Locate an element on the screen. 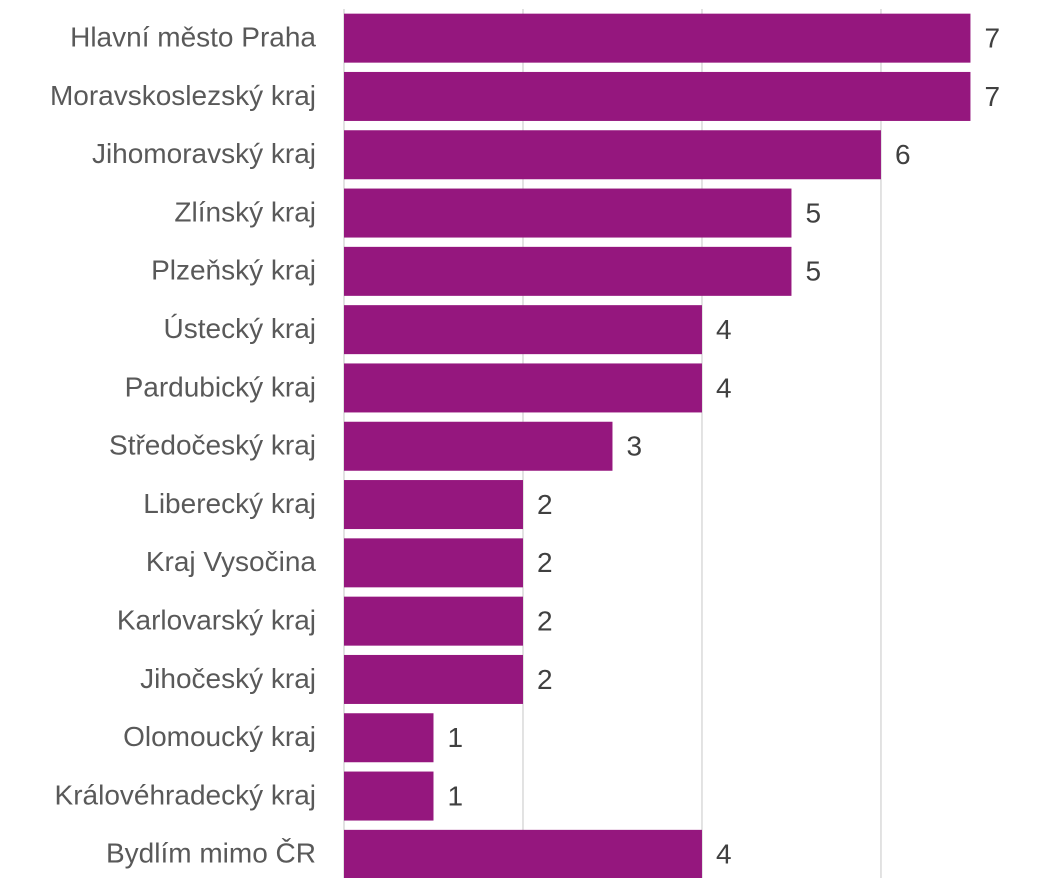 The image size is (1051, 878). y-tick-label: Jihočeský kraj is located at coordinates (228, 678).